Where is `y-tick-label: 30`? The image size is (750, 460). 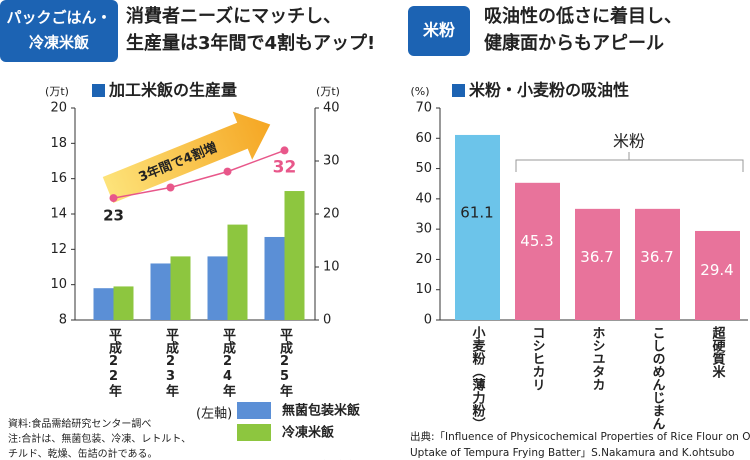 y-tick-label: 30 is located at coordinates (423, 229).